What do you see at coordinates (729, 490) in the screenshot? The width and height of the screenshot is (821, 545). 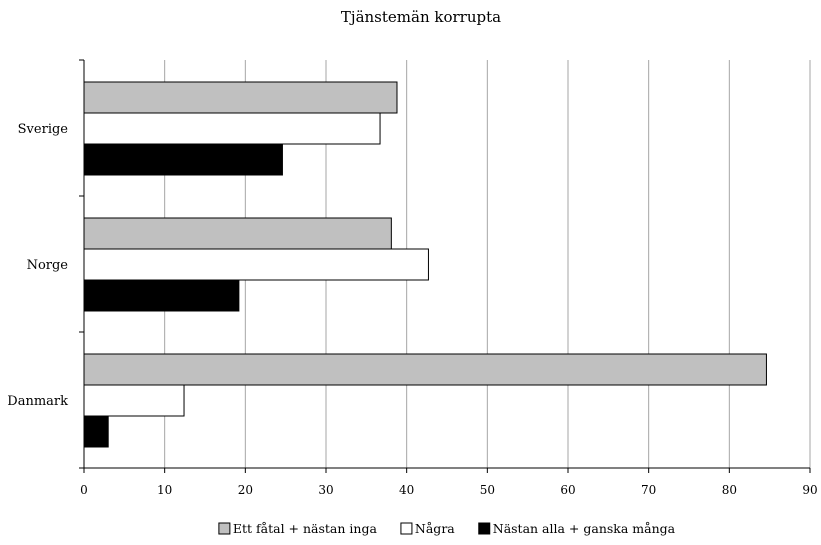 I see `x-tick-label: 80` at bounding box center [729, 490].